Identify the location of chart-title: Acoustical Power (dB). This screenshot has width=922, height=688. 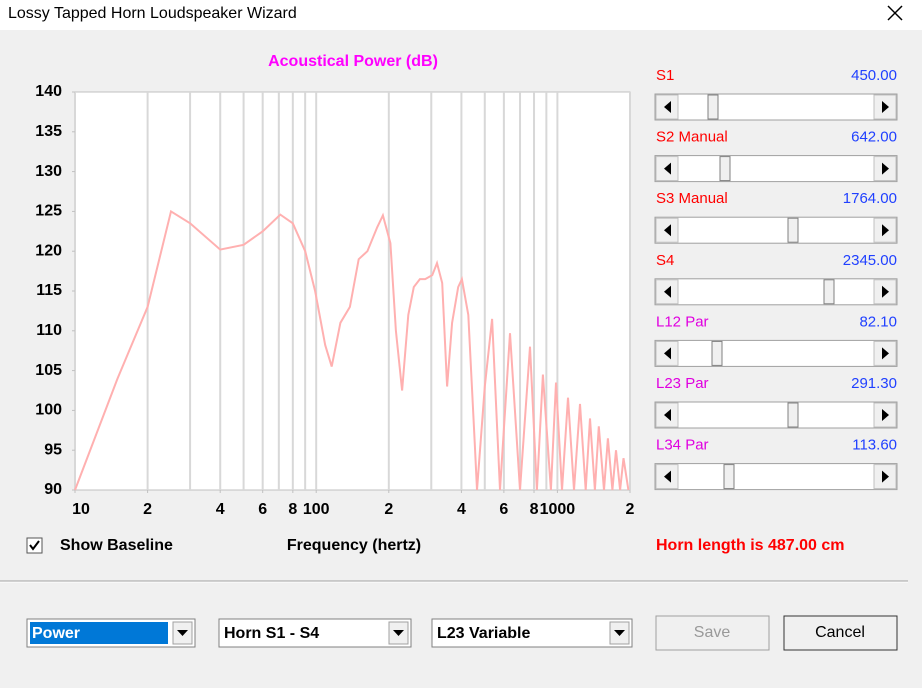
(353, 61).